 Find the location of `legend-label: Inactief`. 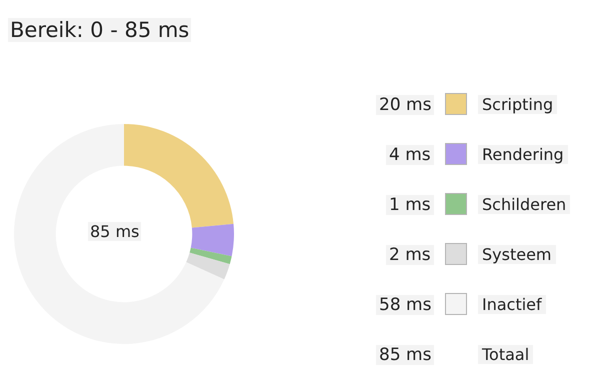

legend-label: Inactief is located at coordinates (512, 304).